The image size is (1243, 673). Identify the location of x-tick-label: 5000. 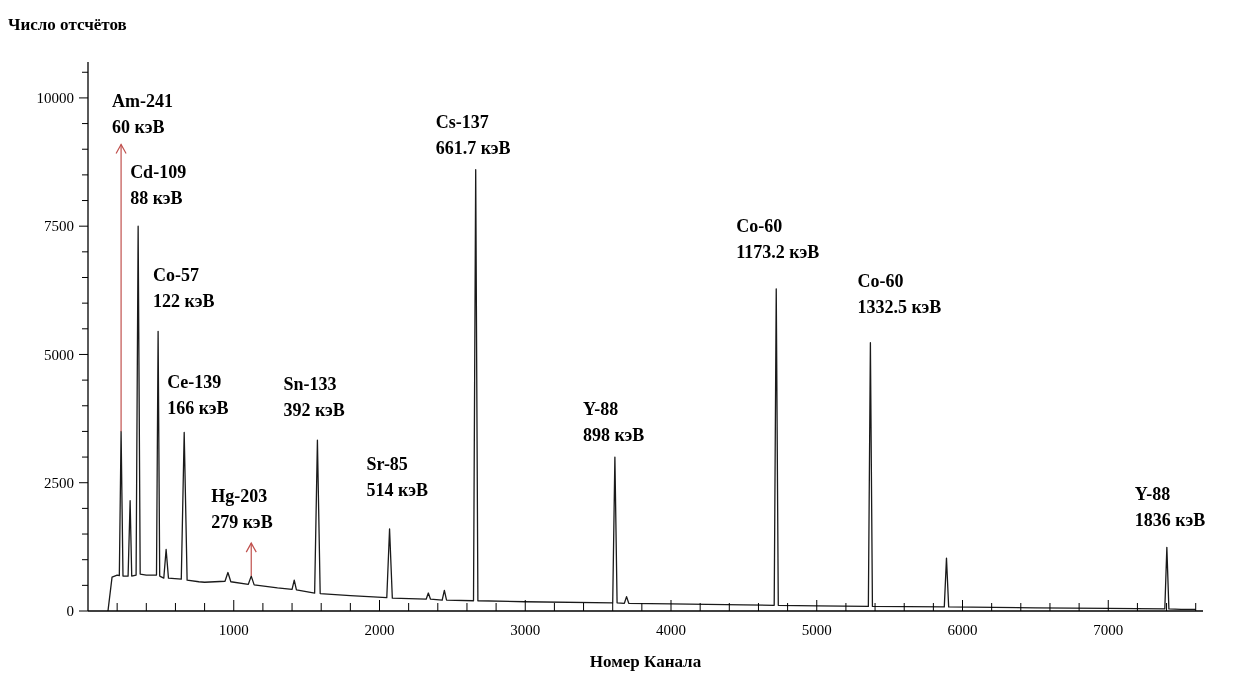
(816, 630).